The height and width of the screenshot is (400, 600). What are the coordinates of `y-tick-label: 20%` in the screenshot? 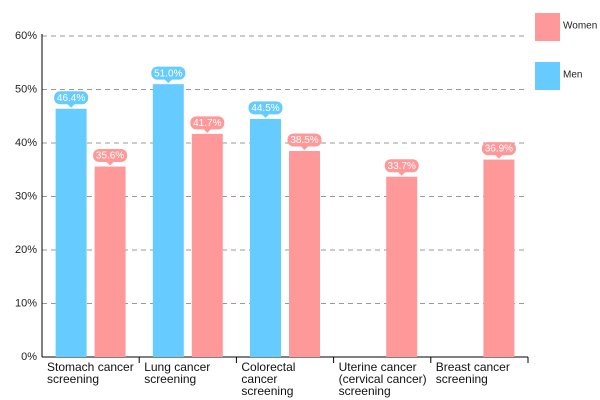 It's located at (26, 250).